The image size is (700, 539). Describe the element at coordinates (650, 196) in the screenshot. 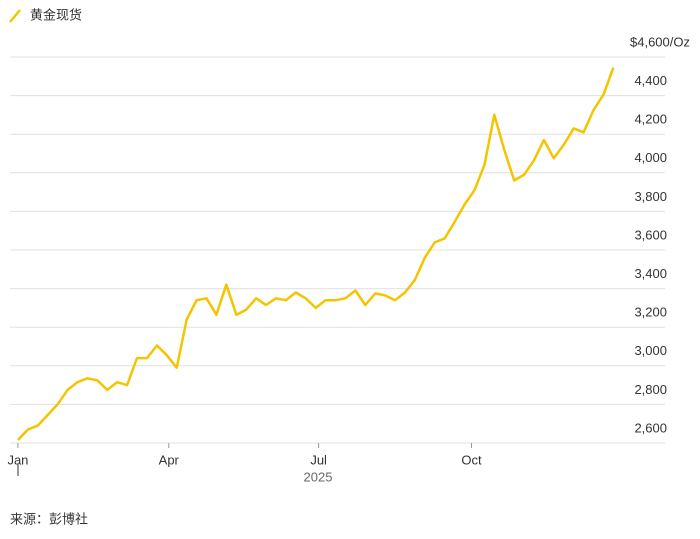

I see `y-tick-label: 3,800` at that location.